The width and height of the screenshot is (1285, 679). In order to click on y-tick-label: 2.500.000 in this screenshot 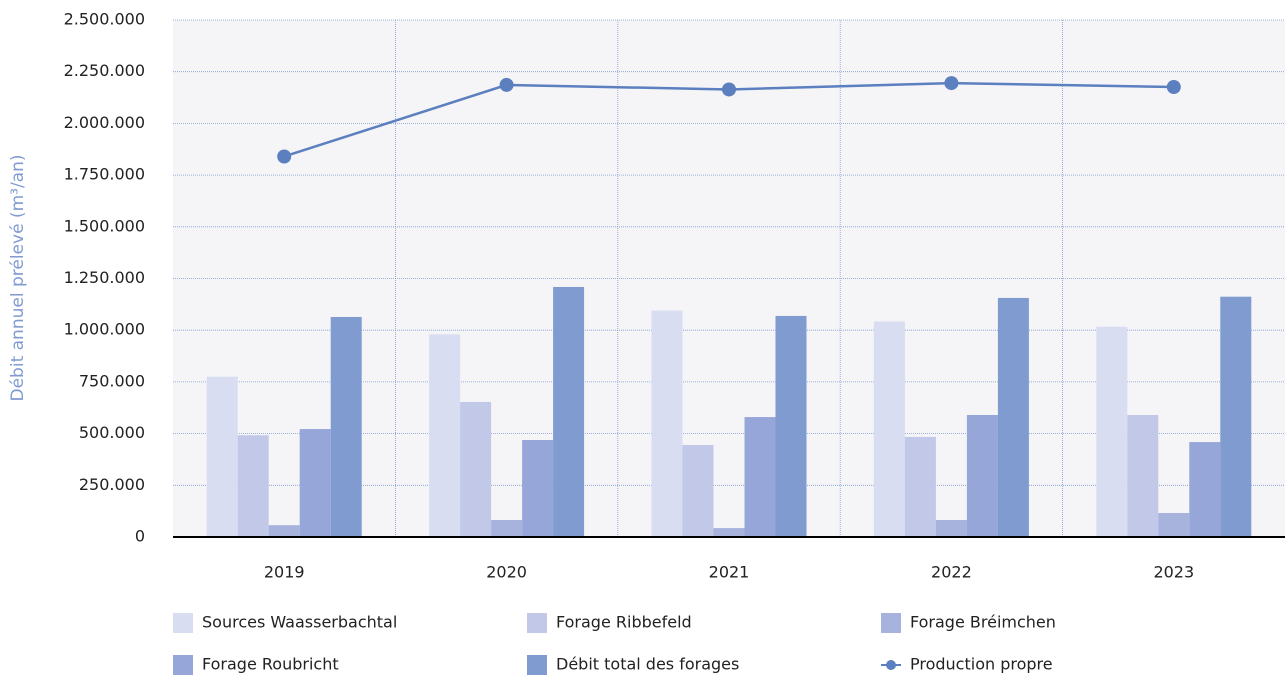, I will do `click(104, 19)`.